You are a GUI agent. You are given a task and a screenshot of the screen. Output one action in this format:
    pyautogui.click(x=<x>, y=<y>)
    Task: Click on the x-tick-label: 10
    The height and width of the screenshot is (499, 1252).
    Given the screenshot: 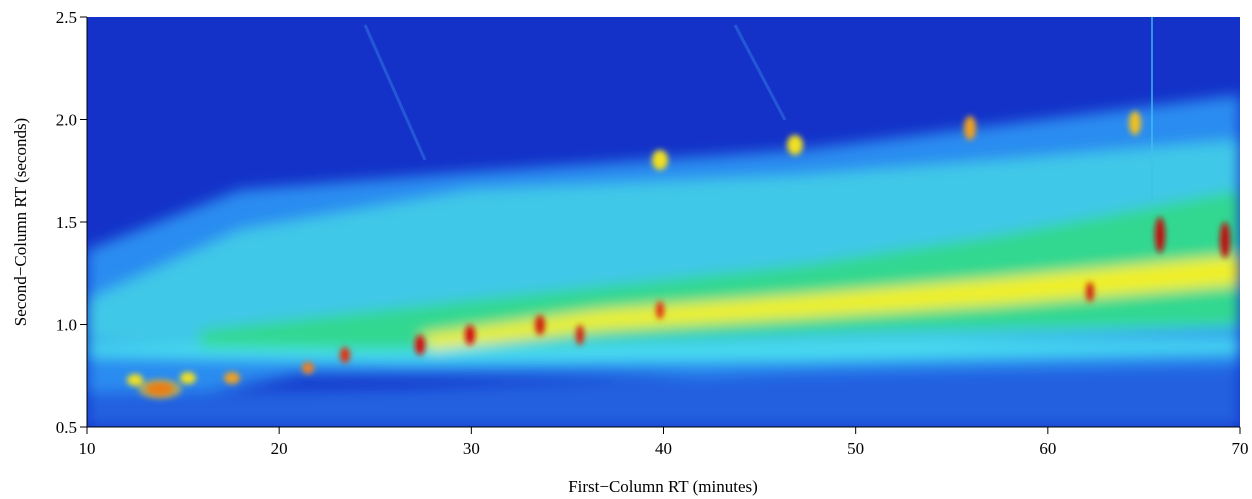 What is the action you would take?
    pyautogui.click(x=87, y=448)
    